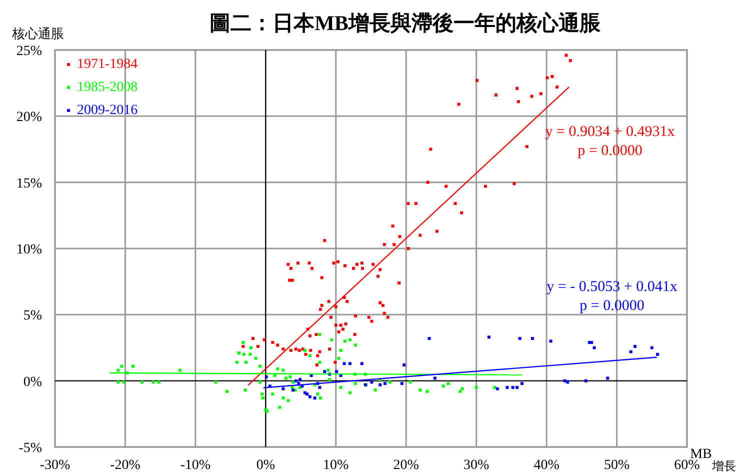  I want to click on x-tick-label: -30%, so click(55, 465).